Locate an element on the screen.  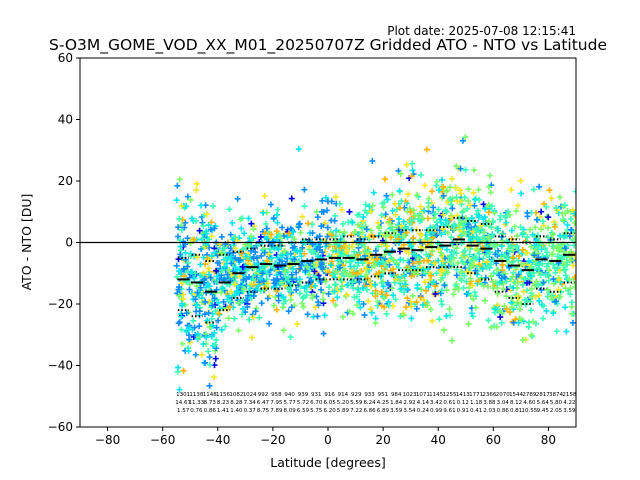
bin-annotation-text: 5.72 is located at coordinates (303, 403).